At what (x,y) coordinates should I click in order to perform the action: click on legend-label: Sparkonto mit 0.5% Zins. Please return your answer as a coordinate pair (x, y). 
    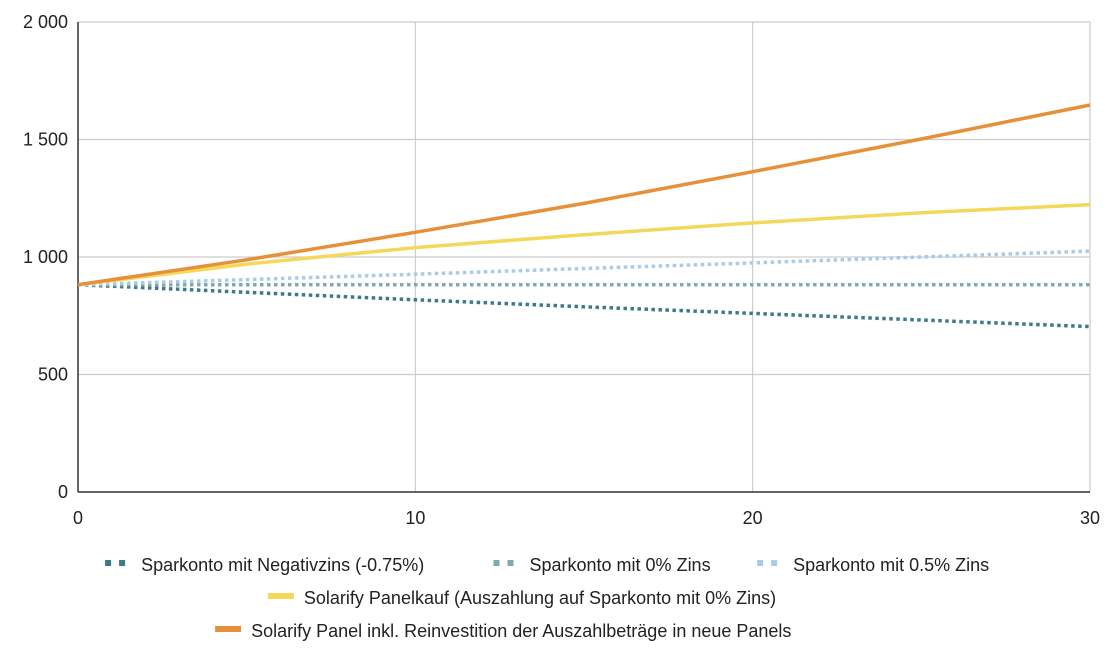
    Looking at the image, I should click on (891, 565).